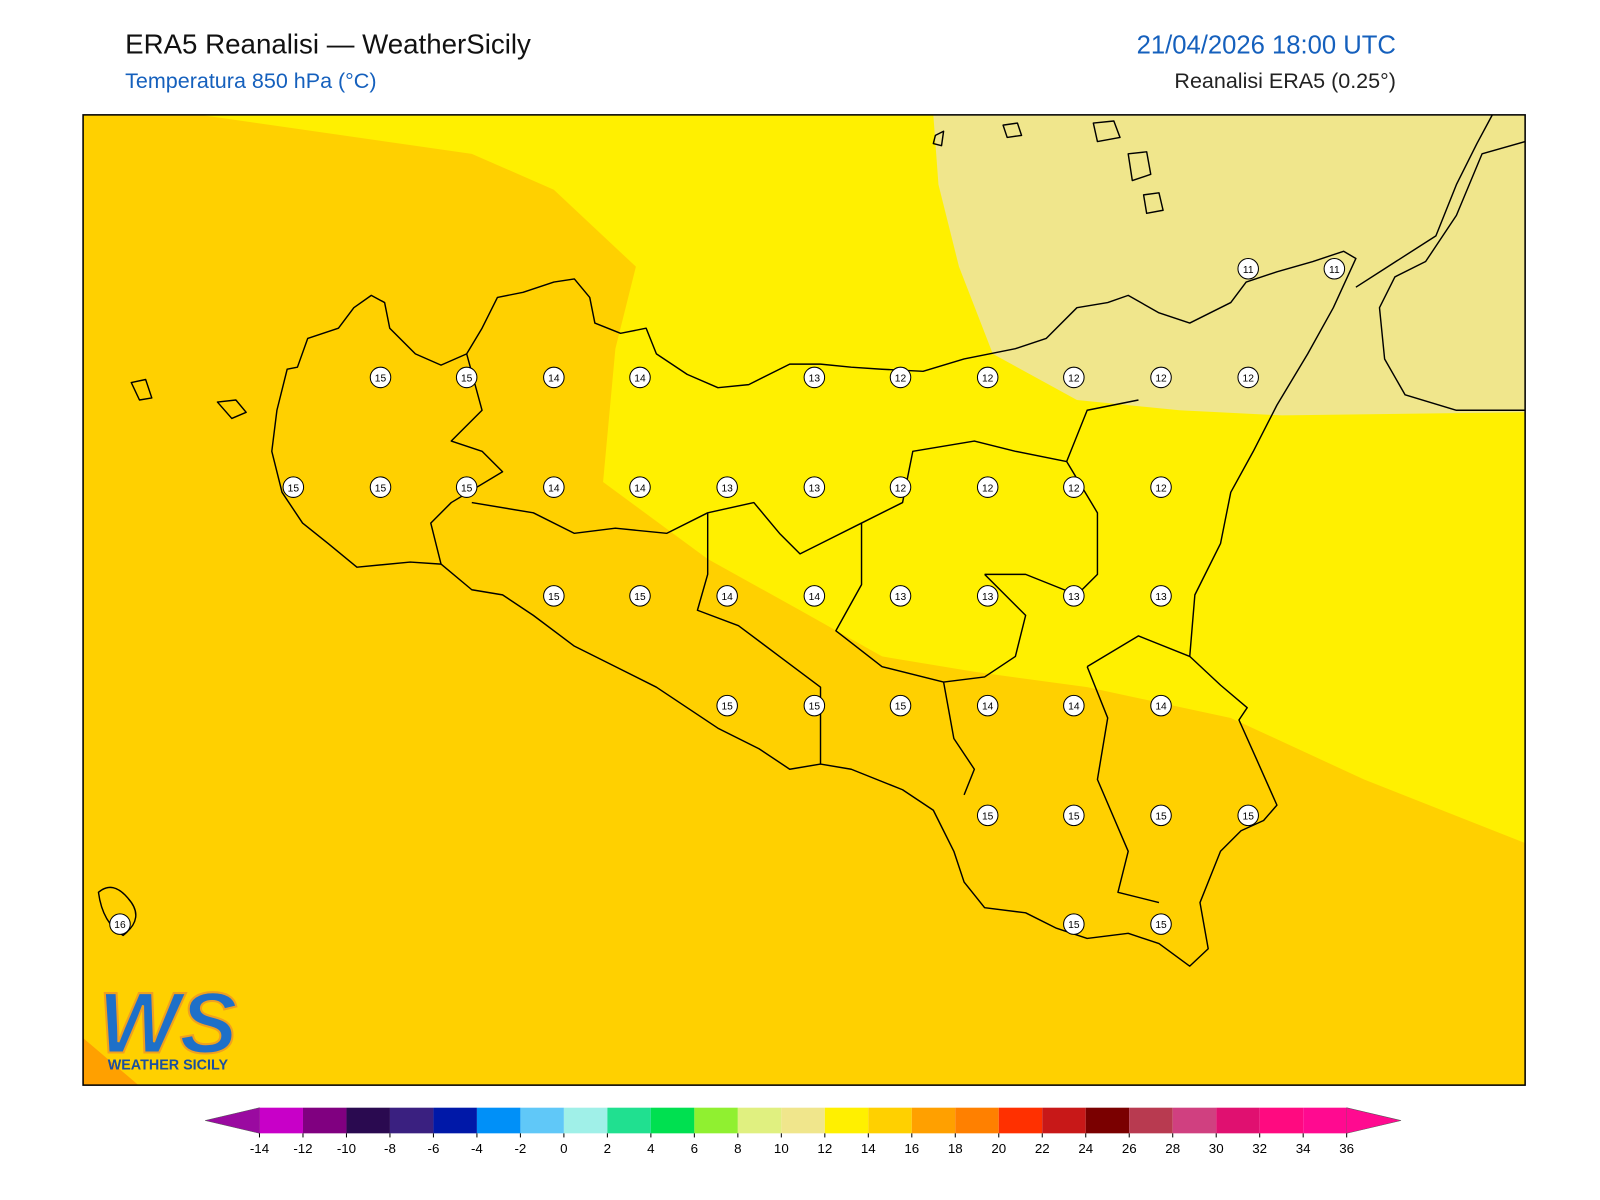 The width and height of the screenshot is (1600, 1200). What do you see at coordinates (824, 1148) in the screenshot?
I see `colorbar-tick-label: 12` at bounding box center [824, 1148].